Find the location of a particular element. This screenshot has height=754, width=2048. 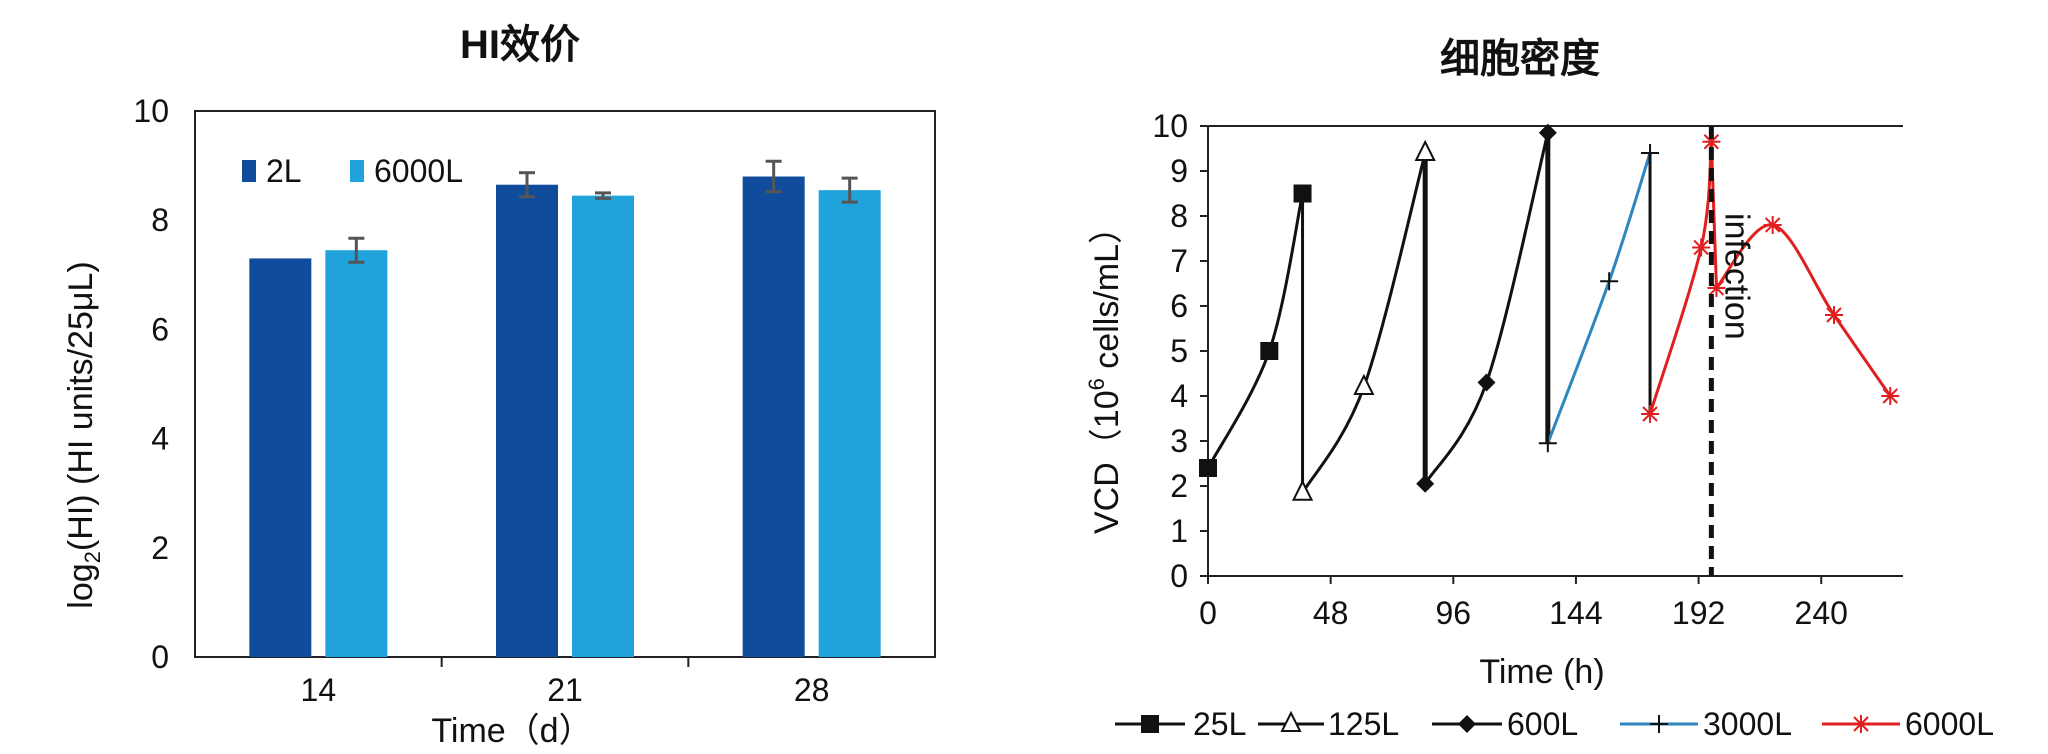

bar-chart-title: HI效价 is located at coordinates (520, 45).